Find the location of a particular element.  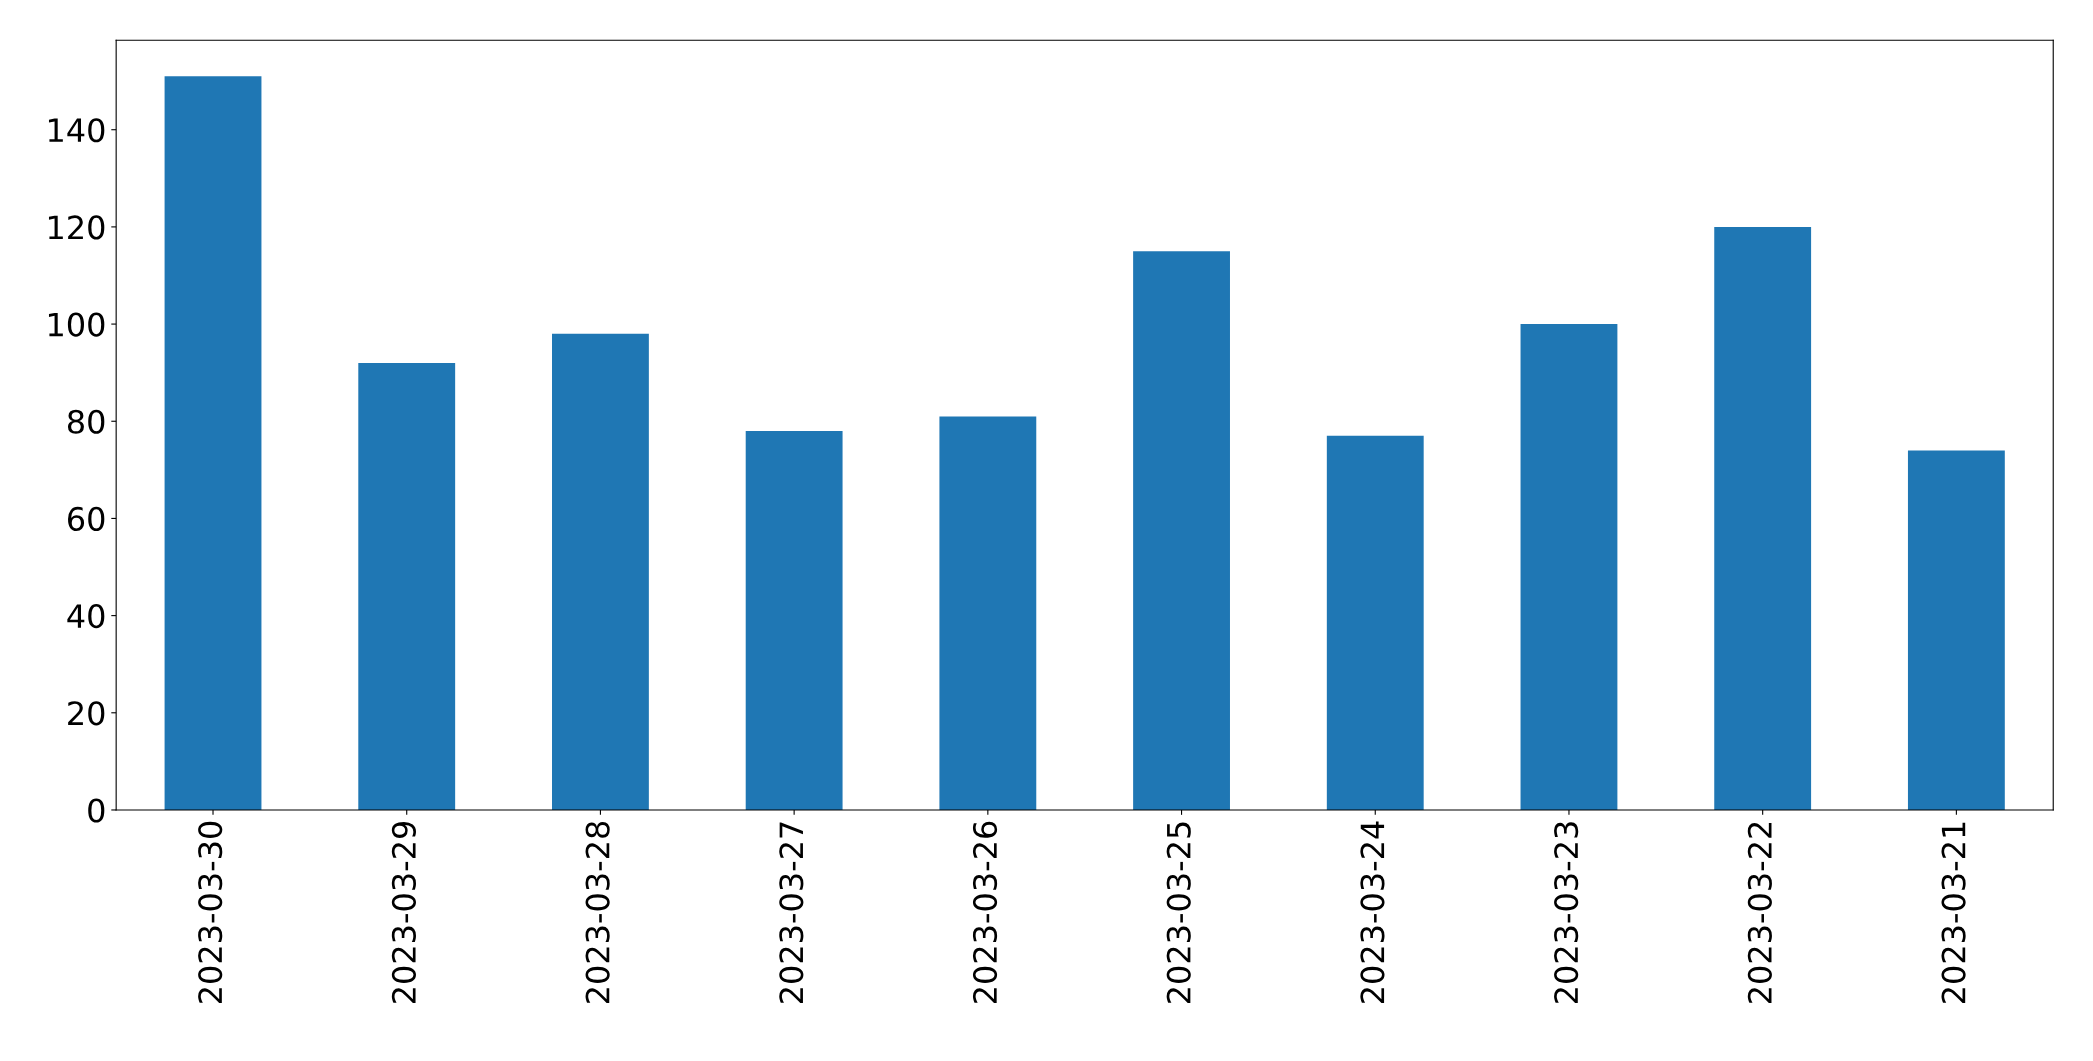

y-tick-label: 100 is located at coordinates (76, 324).